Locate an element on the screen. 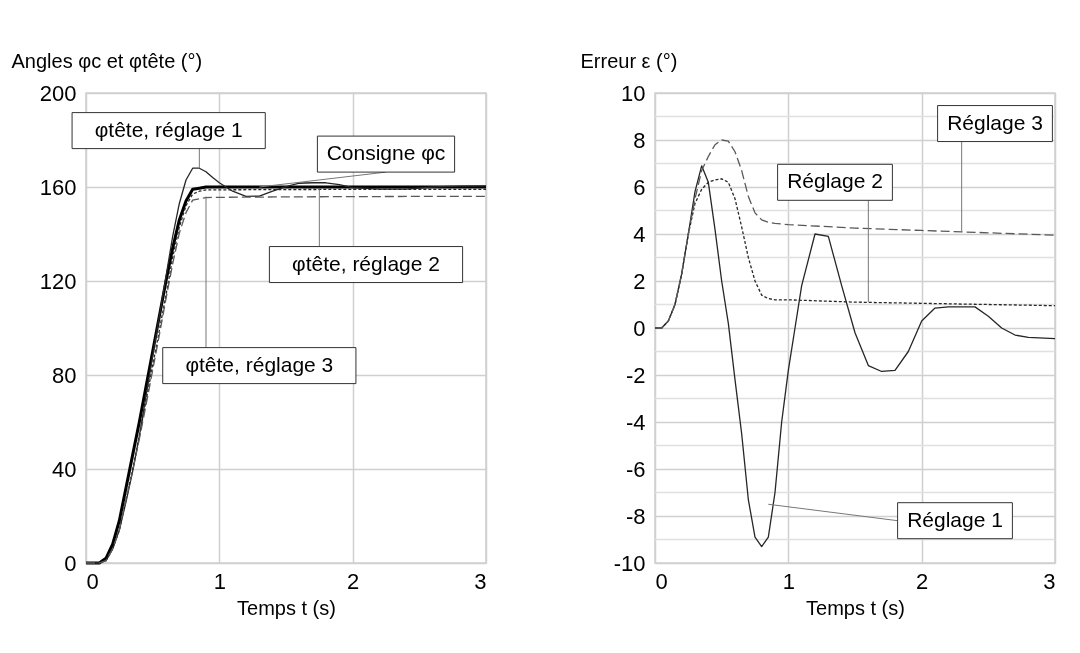 This screenshot has height=653, width=1080. y-tick-label: -10 is located at coordinates (629, 563).